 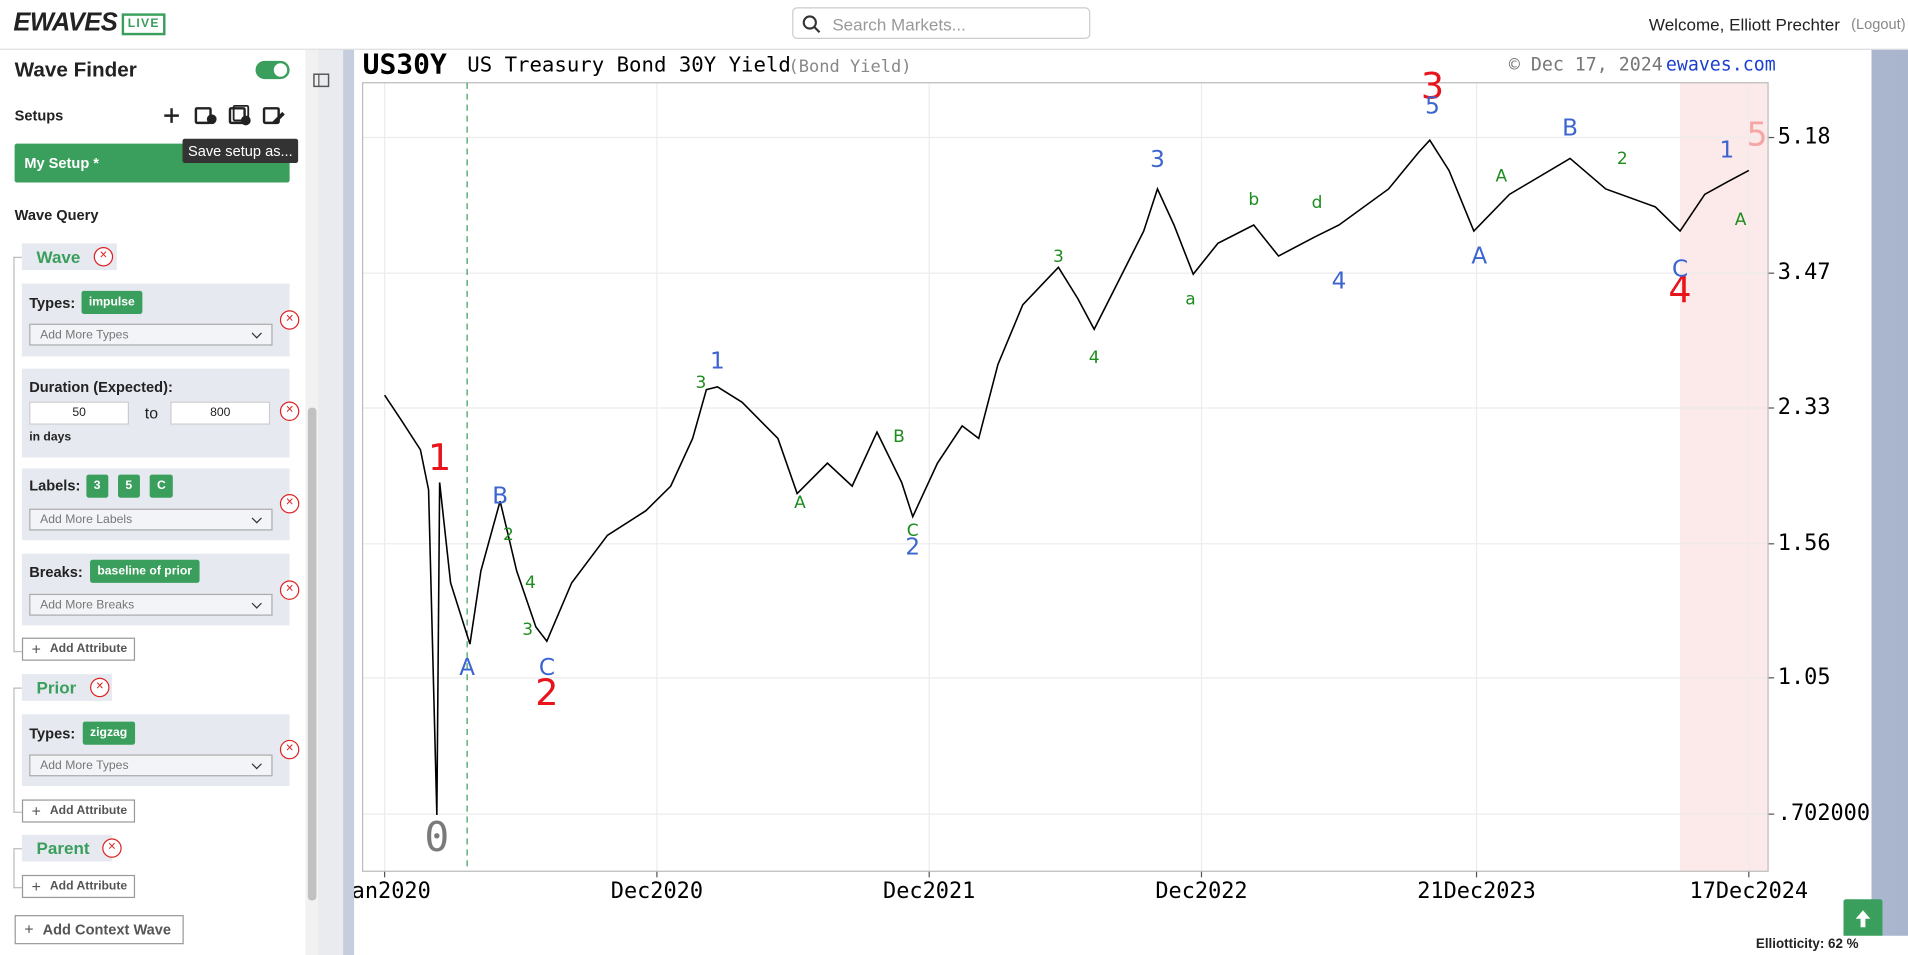 I want to click on logout: (Logout), so click(x=1878, y=24).